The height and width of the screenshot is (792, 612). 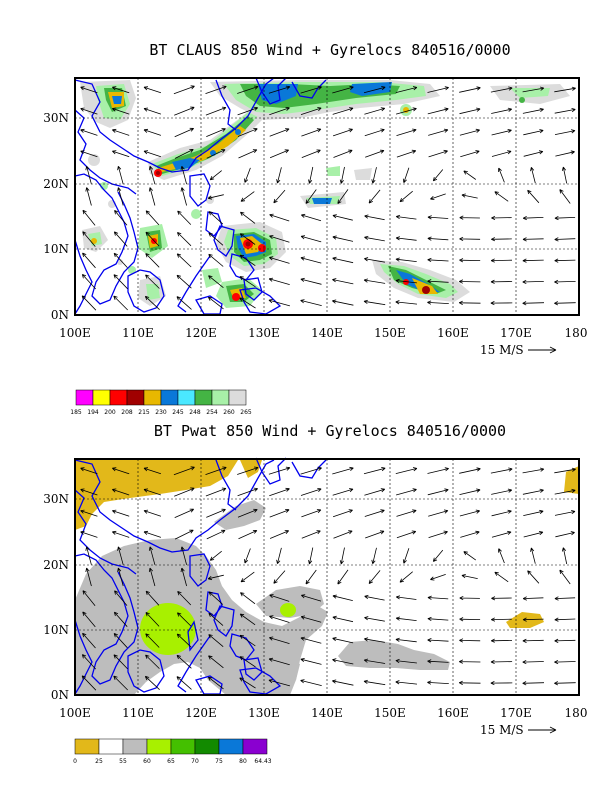 I want to click on panel-2-x-tick: 130E, so click(x=264, y=713).